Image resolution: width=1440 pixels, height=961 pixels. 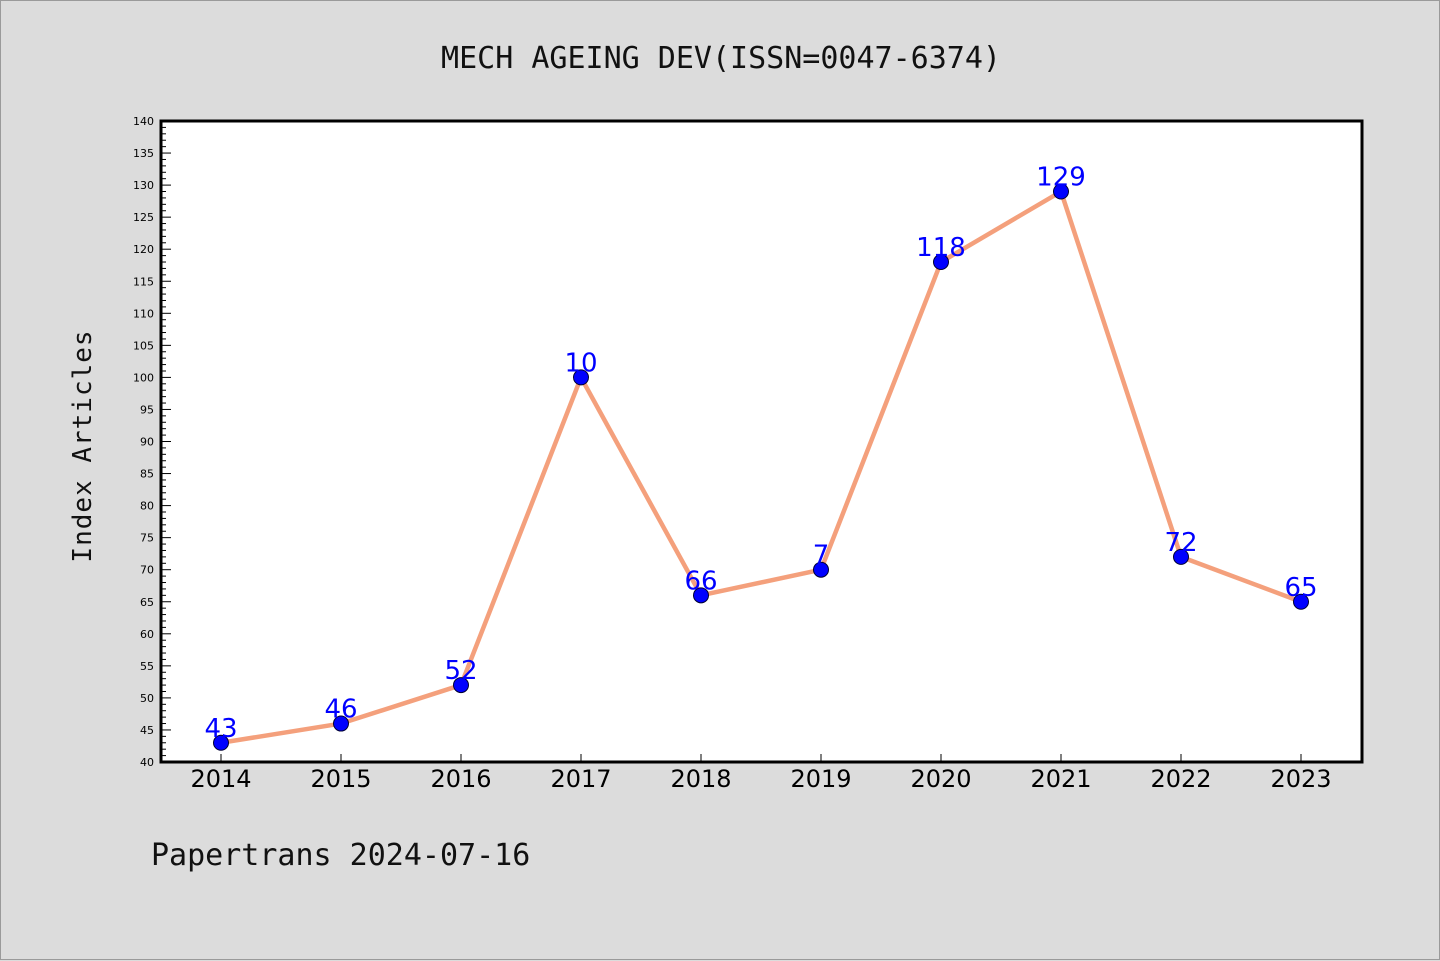 What do you see at coordinates (340, 855) in the screenshot?
I see `footer-credit: Papertrans 2024-07-16` at bounding box center [340, 855].